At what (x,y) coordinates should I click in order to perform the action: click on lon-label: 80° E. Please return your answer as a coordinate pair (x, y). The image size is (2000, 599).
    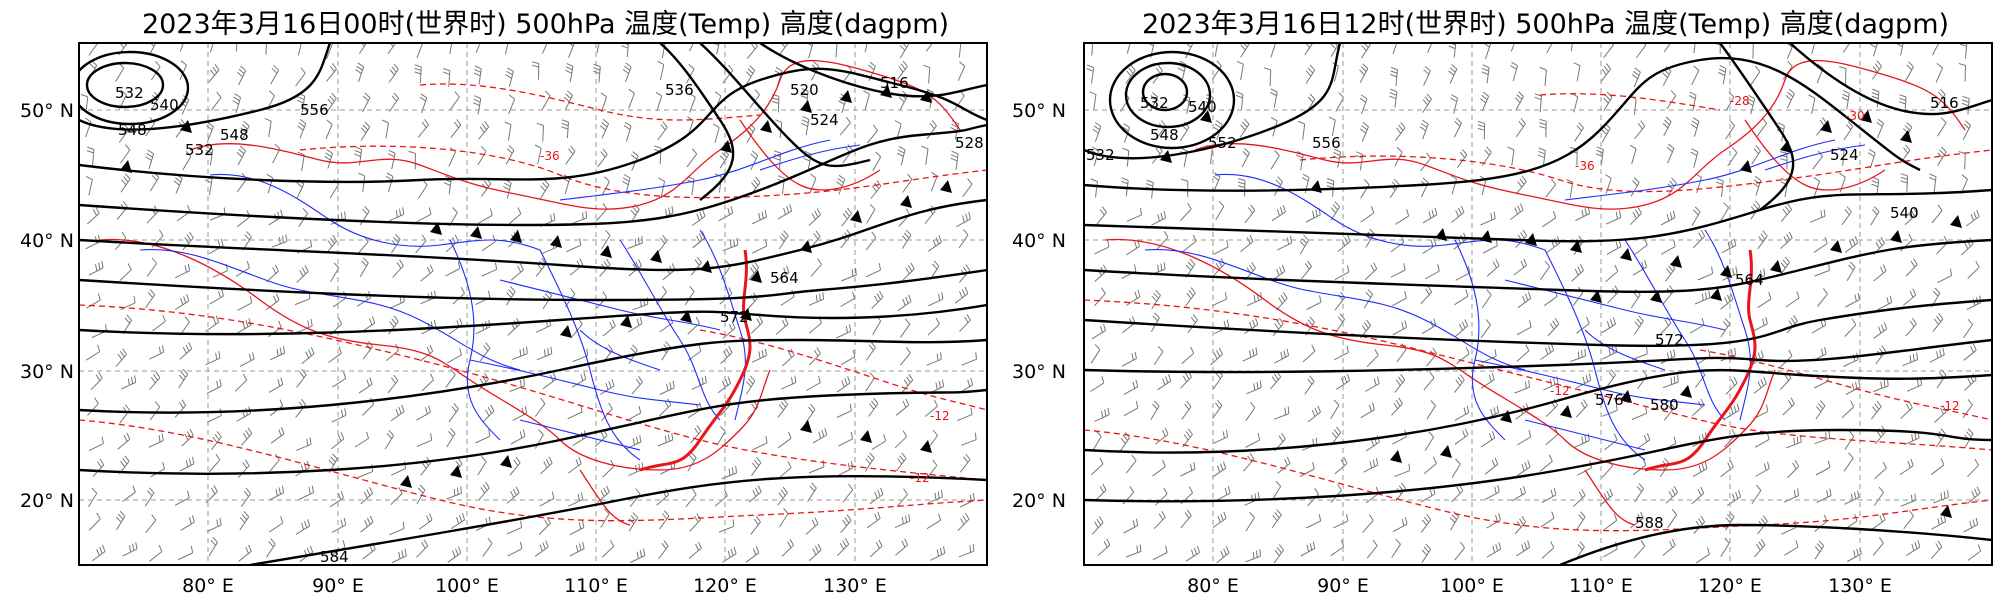
    Looking at the image, I should click on (1213, 586).